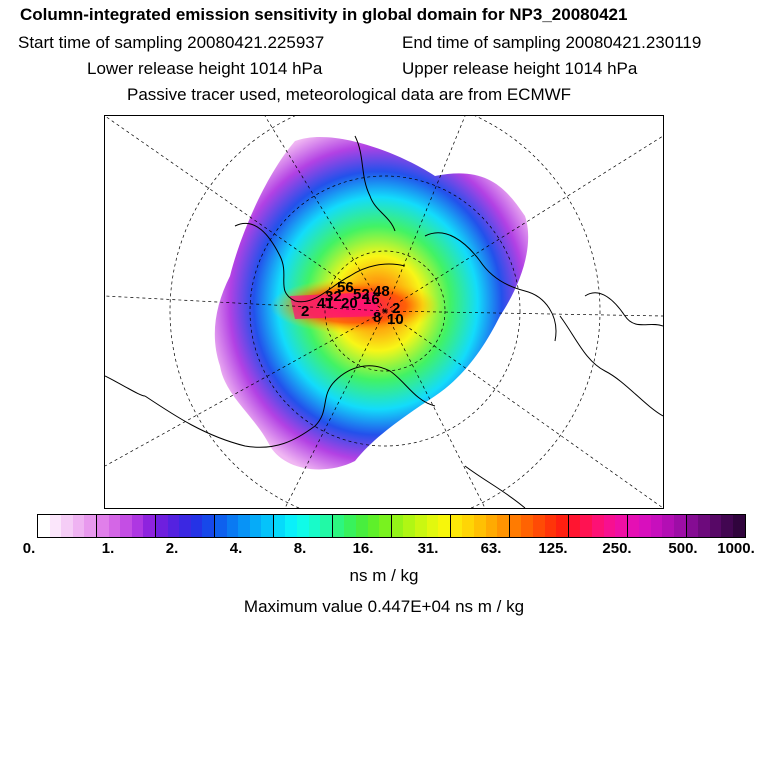  I want to click on colorbar, so click(391, 526).